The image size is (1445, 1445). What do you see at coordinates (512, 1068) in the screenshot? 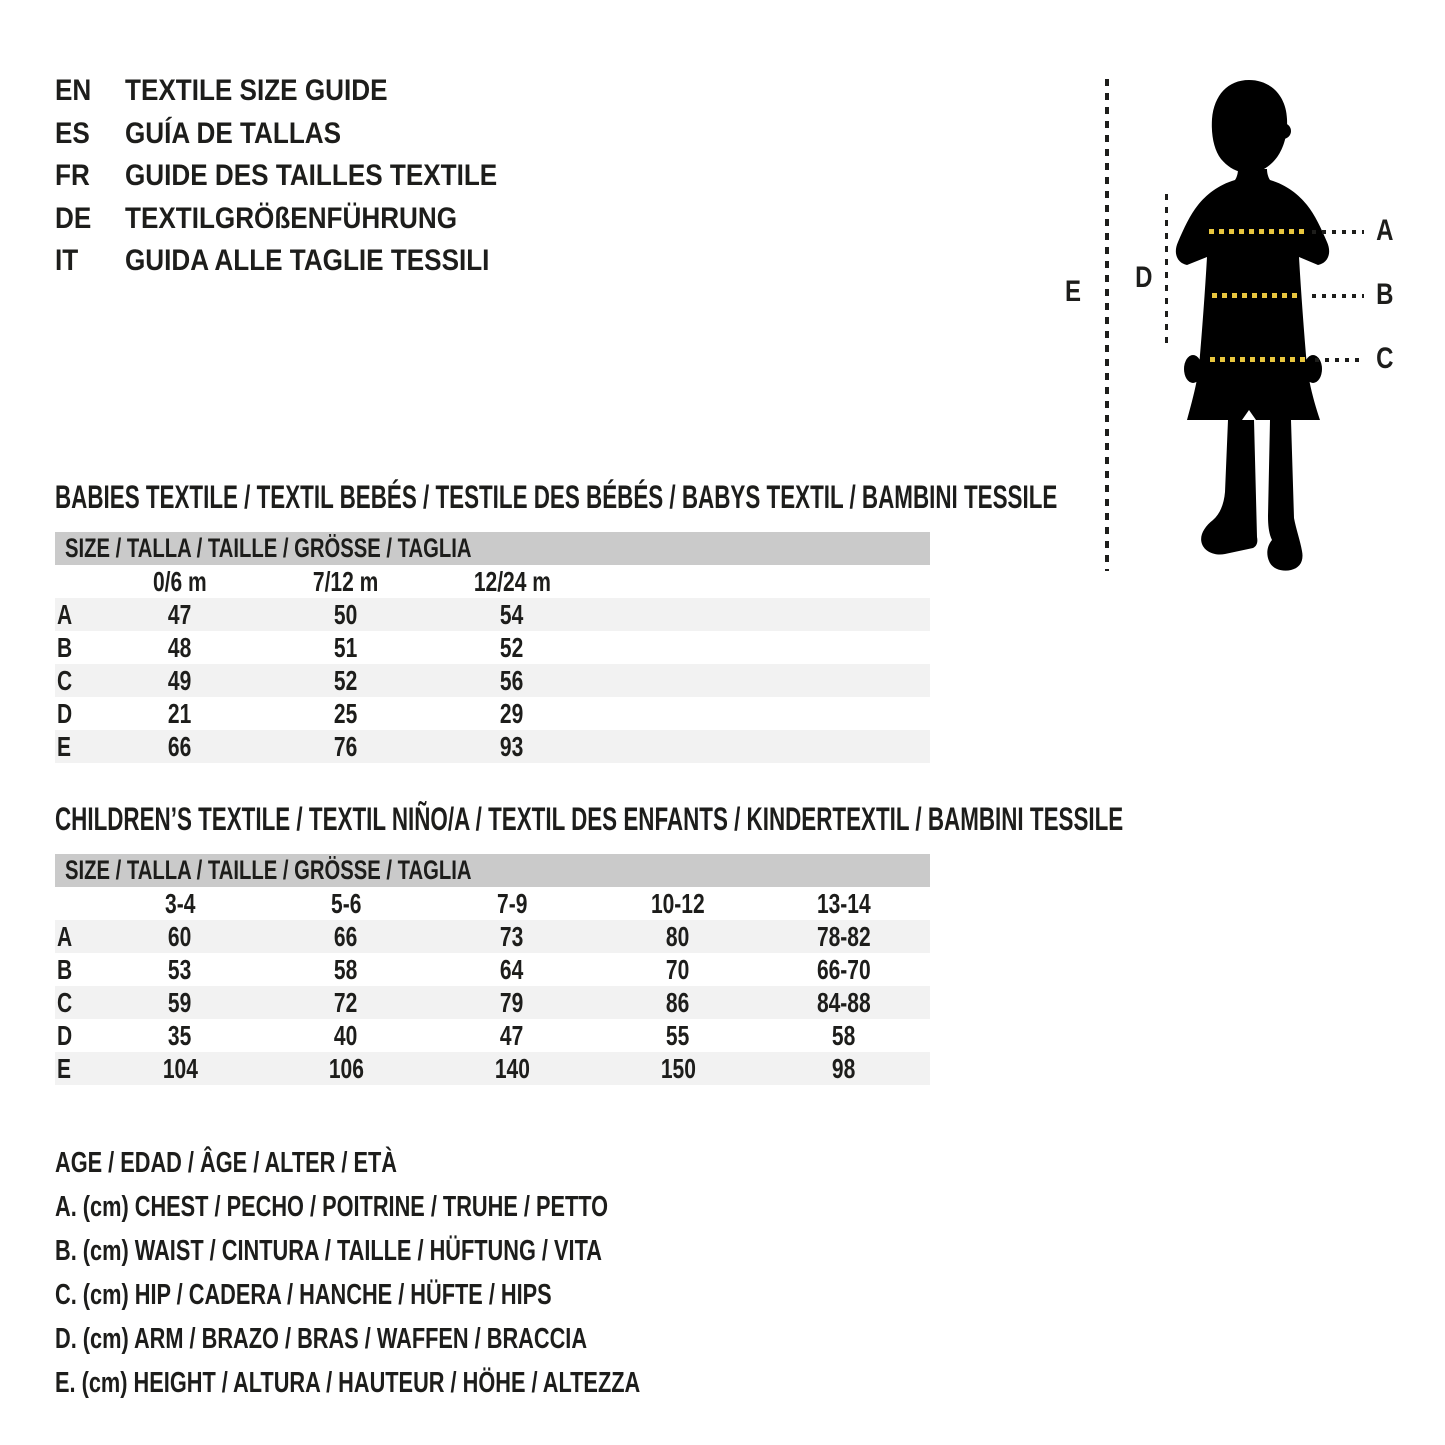
I see `table-cell: 140` at bounding box center [512, 1068].